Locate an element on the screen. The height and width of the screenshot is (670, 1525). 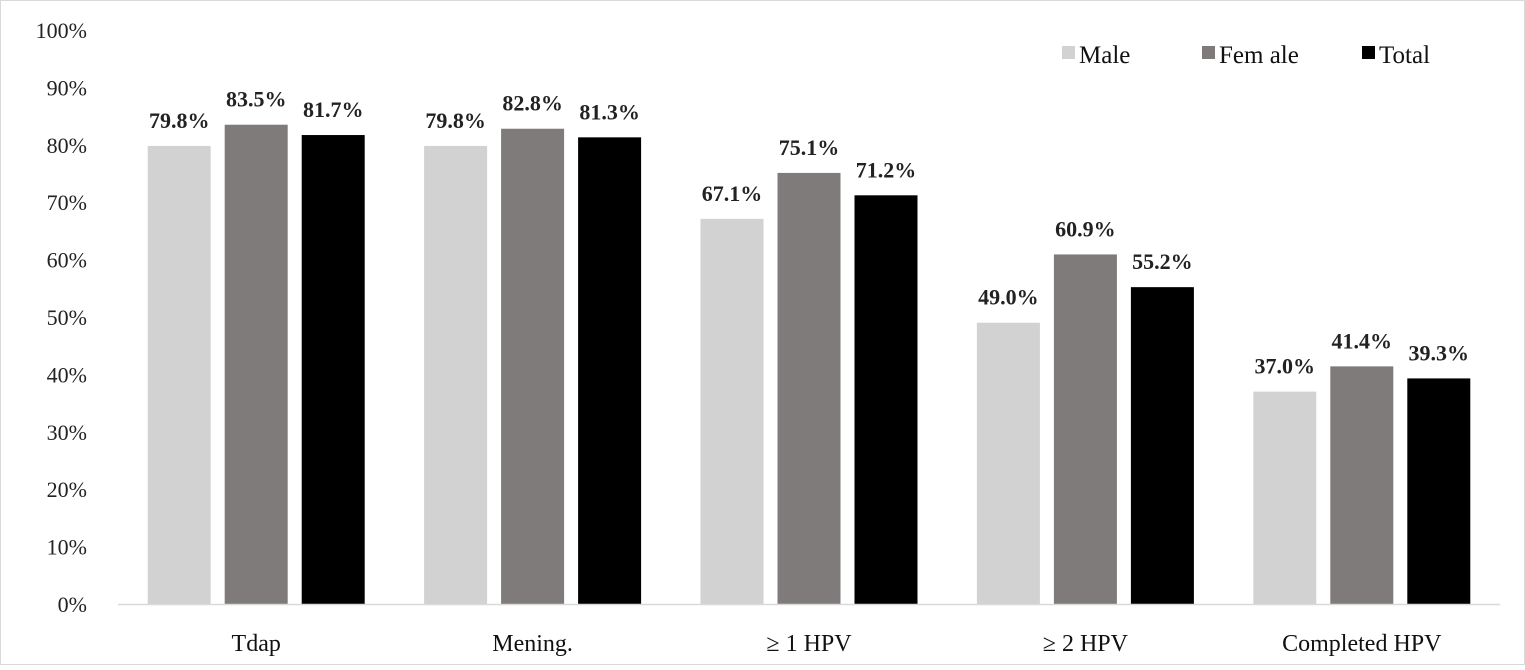
y-axis: 0% 10% 20% 30% 40% 50% 60% 70% 80% 90% 100% is located at coordinates (61, 317).